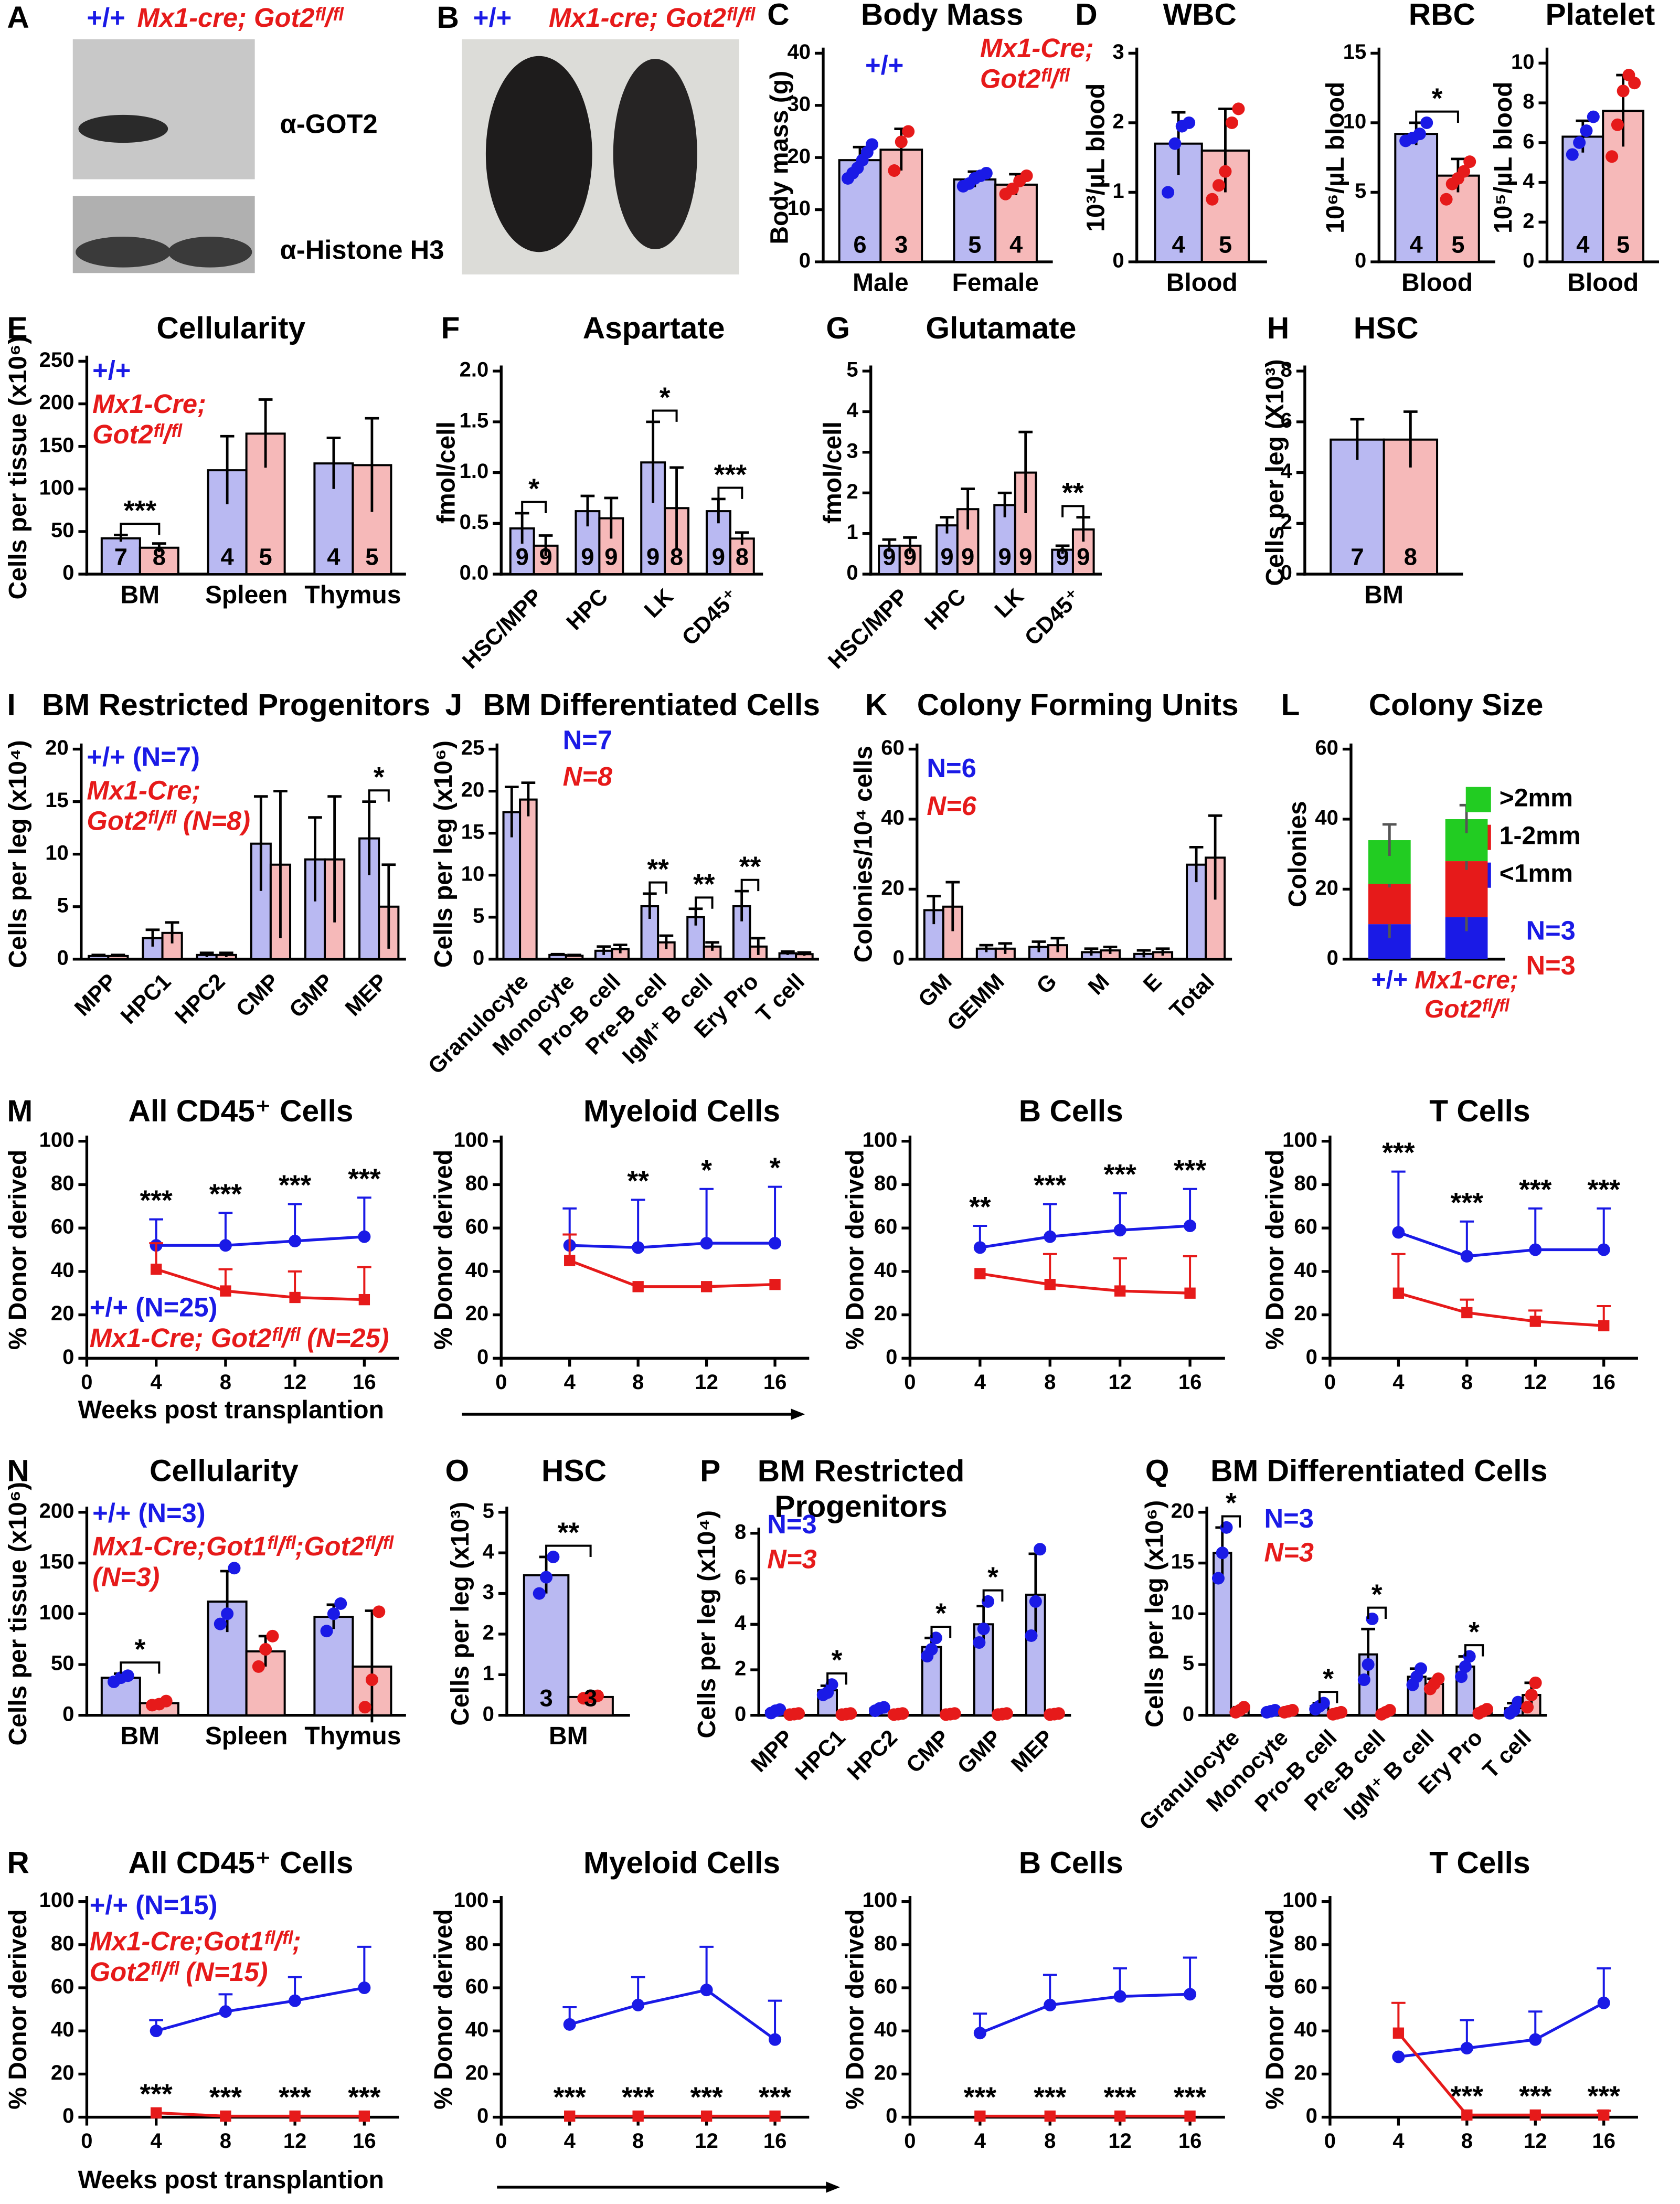  What do you see at coordinates (791, 1524) in the screenshot?
I see `legend-label: N=3` at bounding box center [791, 1524].